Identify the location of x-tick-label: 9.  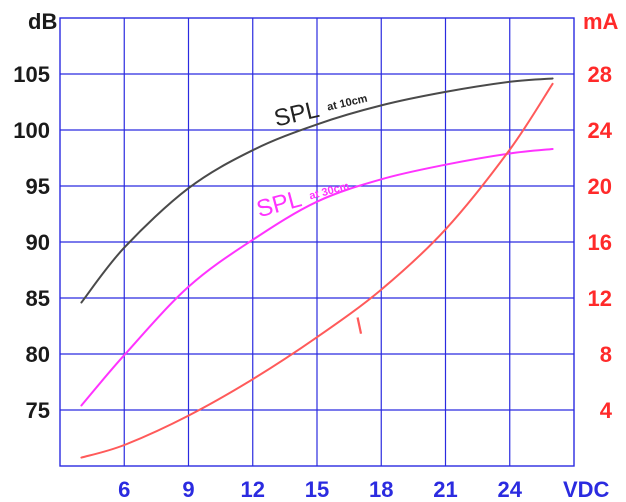
(188, 489).